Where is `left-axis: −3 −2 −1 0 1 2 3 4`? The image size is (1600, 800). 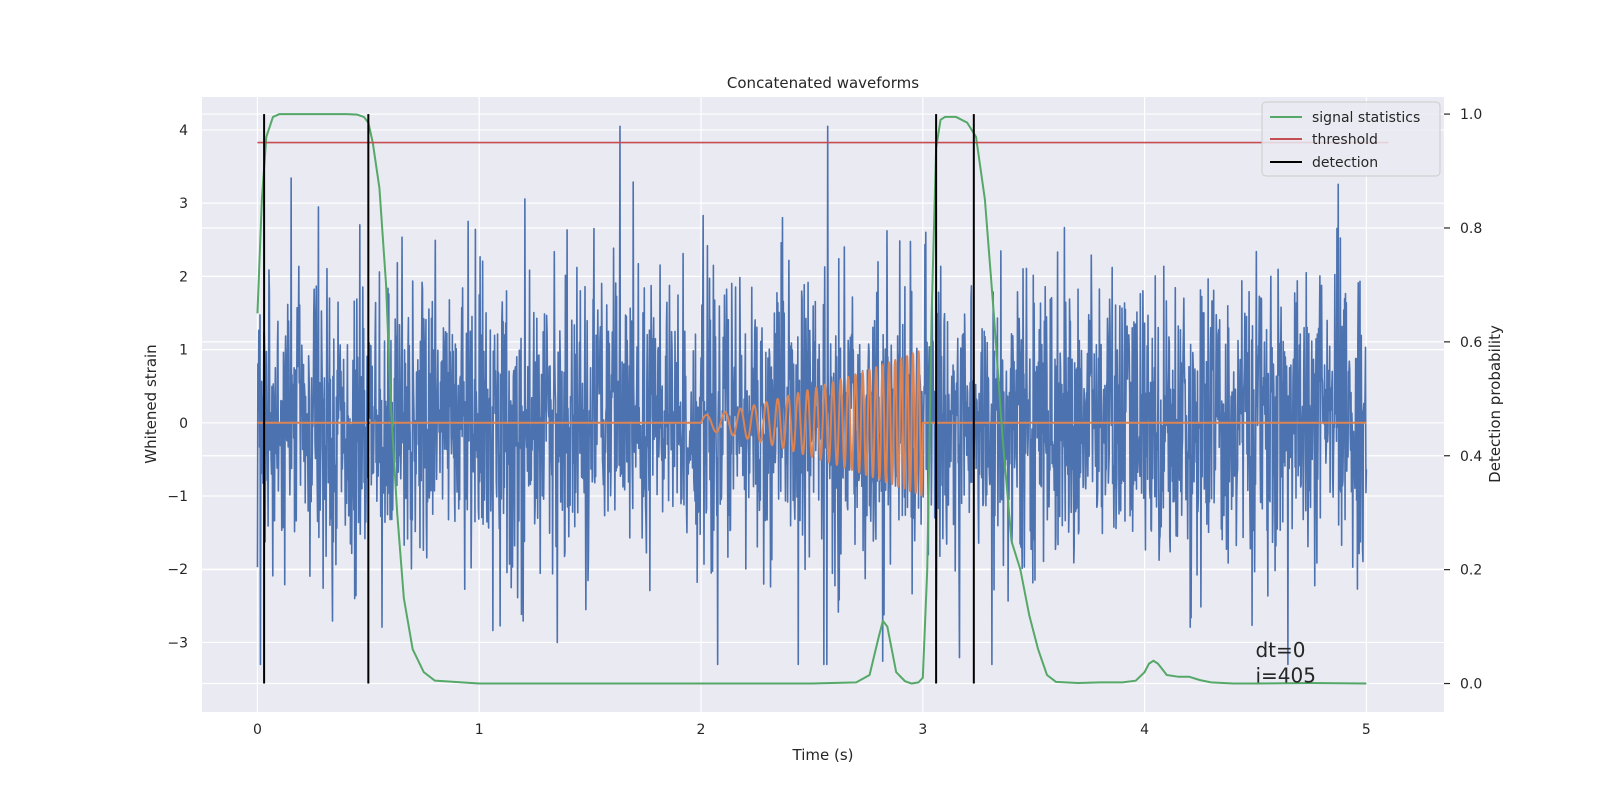
left-axis: −3 −2 −1 0 1 2 3 4 is located at coordinates (177, 387).